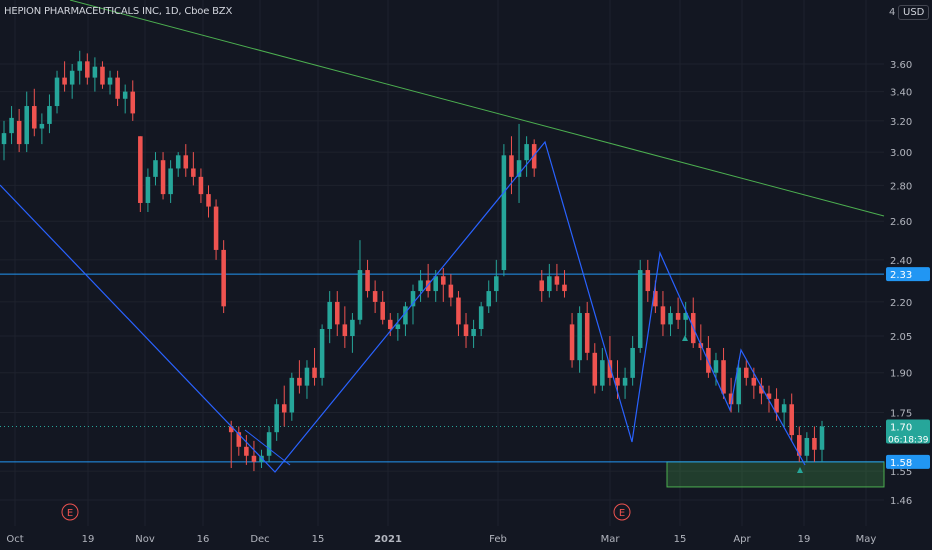  What do you see at coordinates (908, 274) in the screenshot?
I see `resistance-price-label-bg` at bounding box center [908, 274].